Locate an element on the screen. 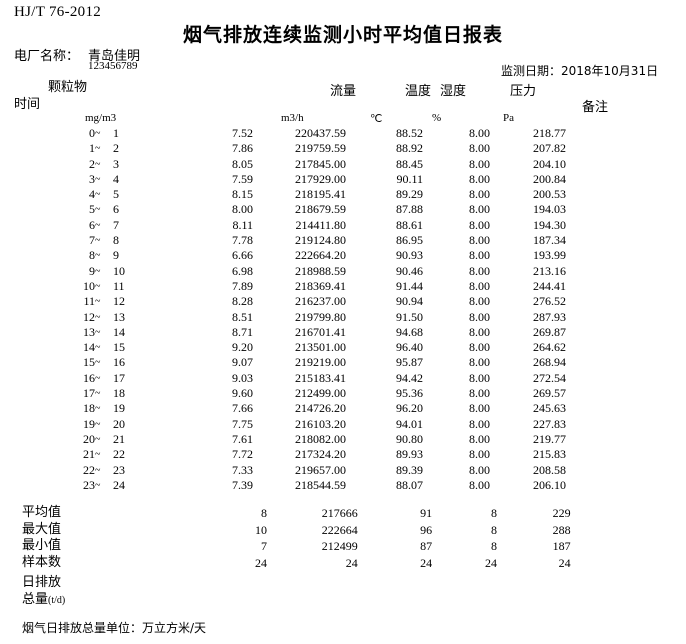  cell-hour-start: 12 is located at coordinates (89, 316).